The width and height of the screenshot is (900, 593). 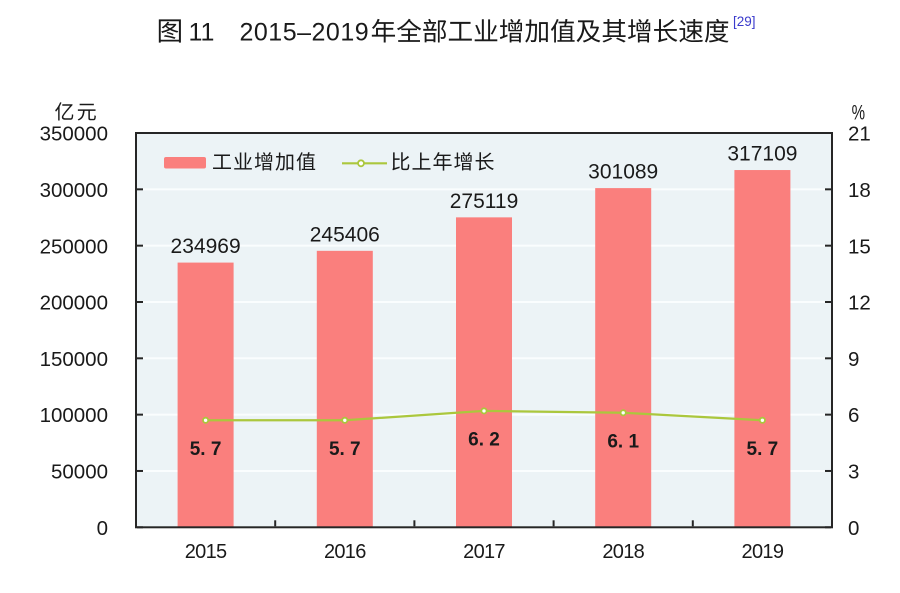 What do you see at coordinates (484, 439) in the screenshot?
I see `svg-text: 6. 2` at bounding box center [484, 439].